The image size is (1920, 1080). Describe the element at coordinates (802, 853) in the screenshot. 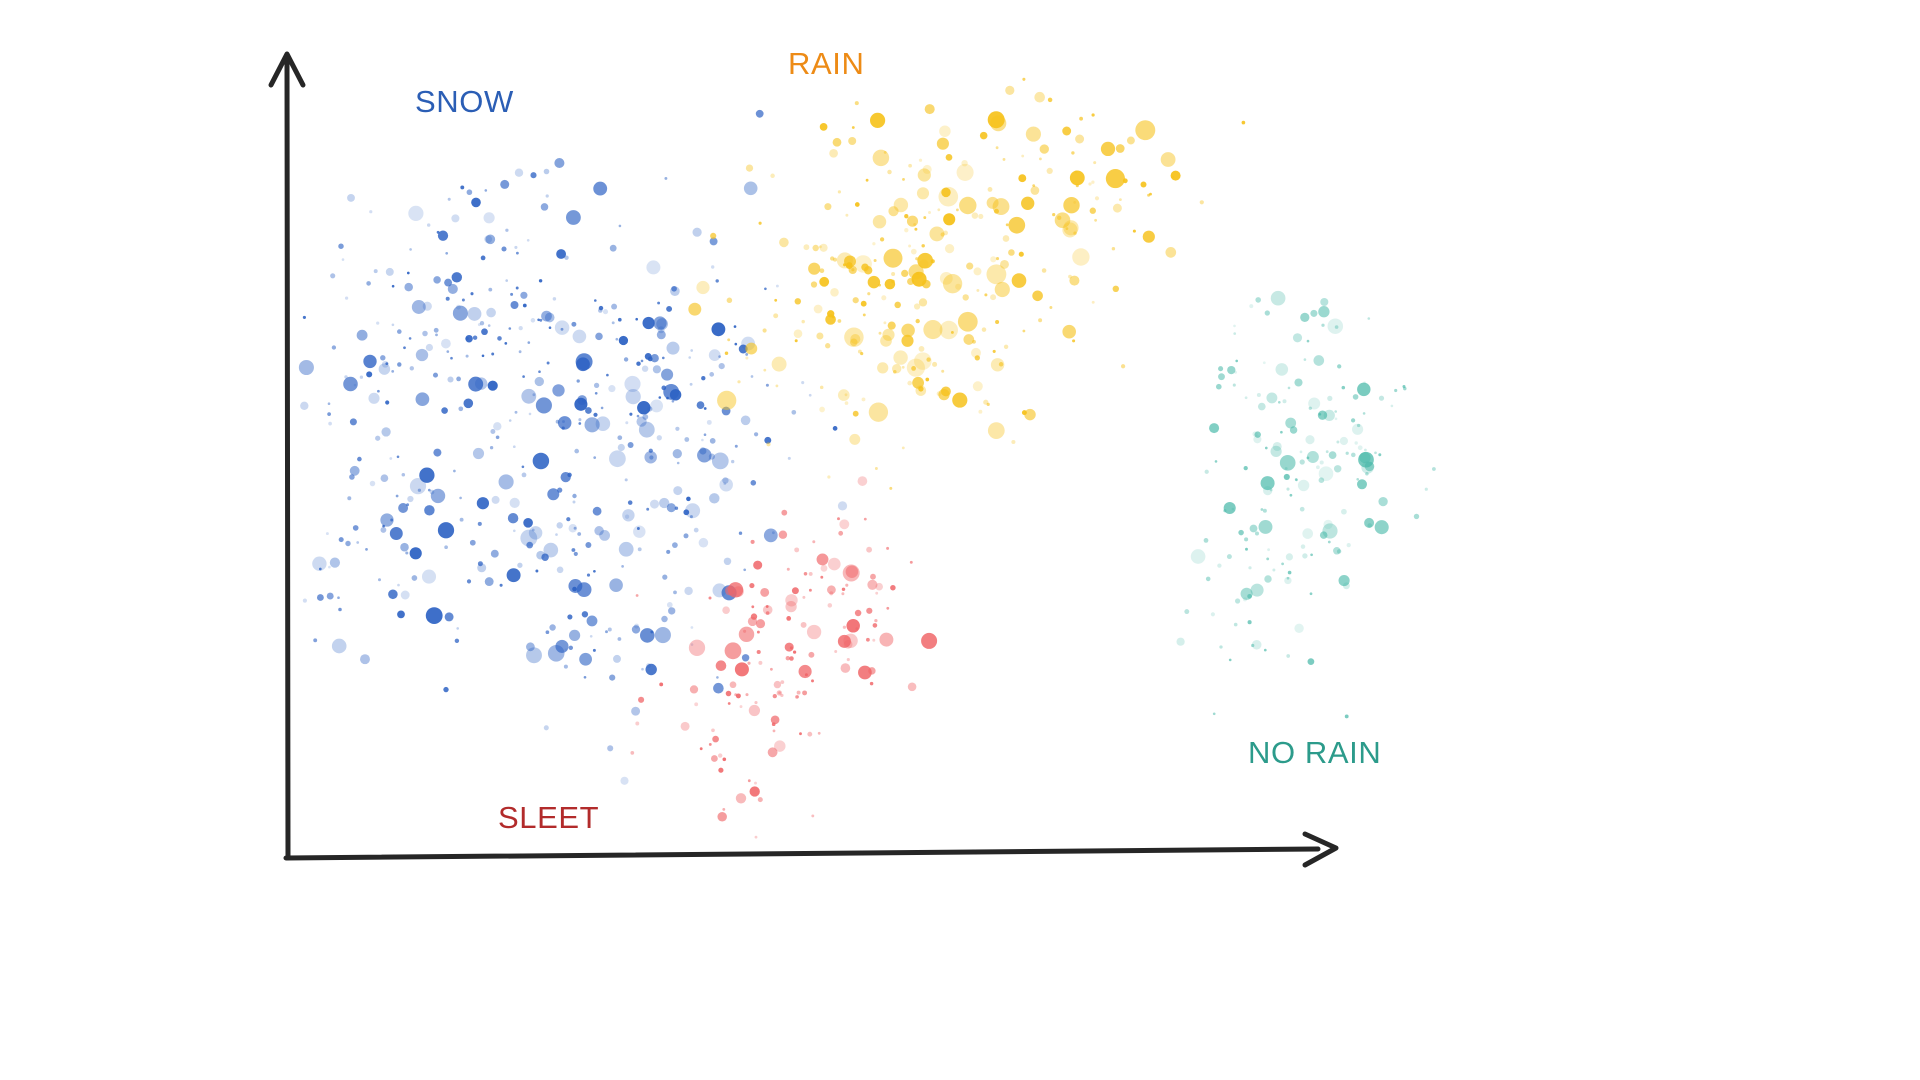

I see `x-axis` at that location.